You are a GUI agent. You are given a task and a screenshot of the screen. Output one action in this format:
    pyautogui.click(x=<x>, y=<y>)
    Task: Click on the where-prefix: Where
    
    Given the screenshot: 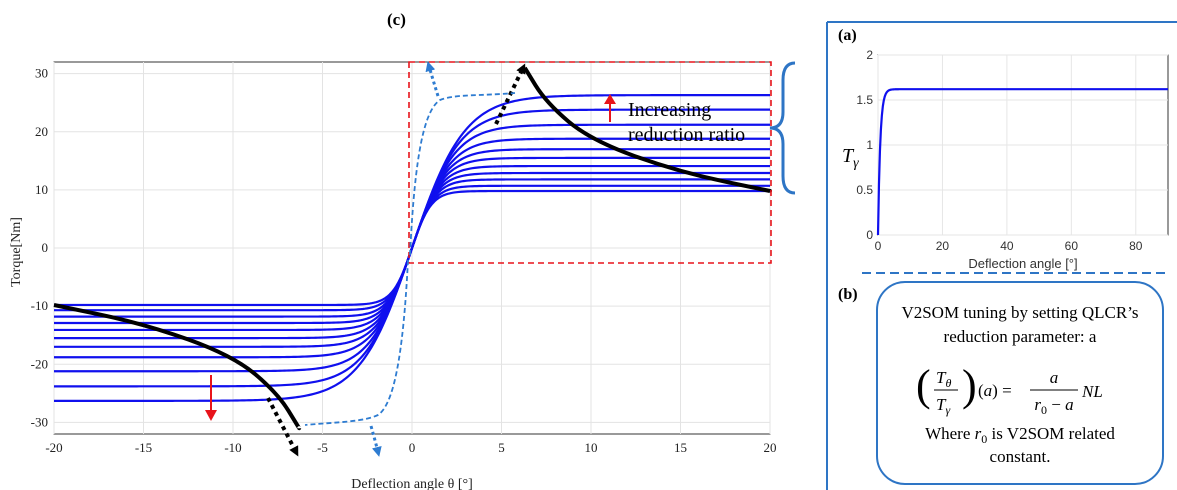 What is the action you would take?
    pyautogui.click(x=950, y=433)
    